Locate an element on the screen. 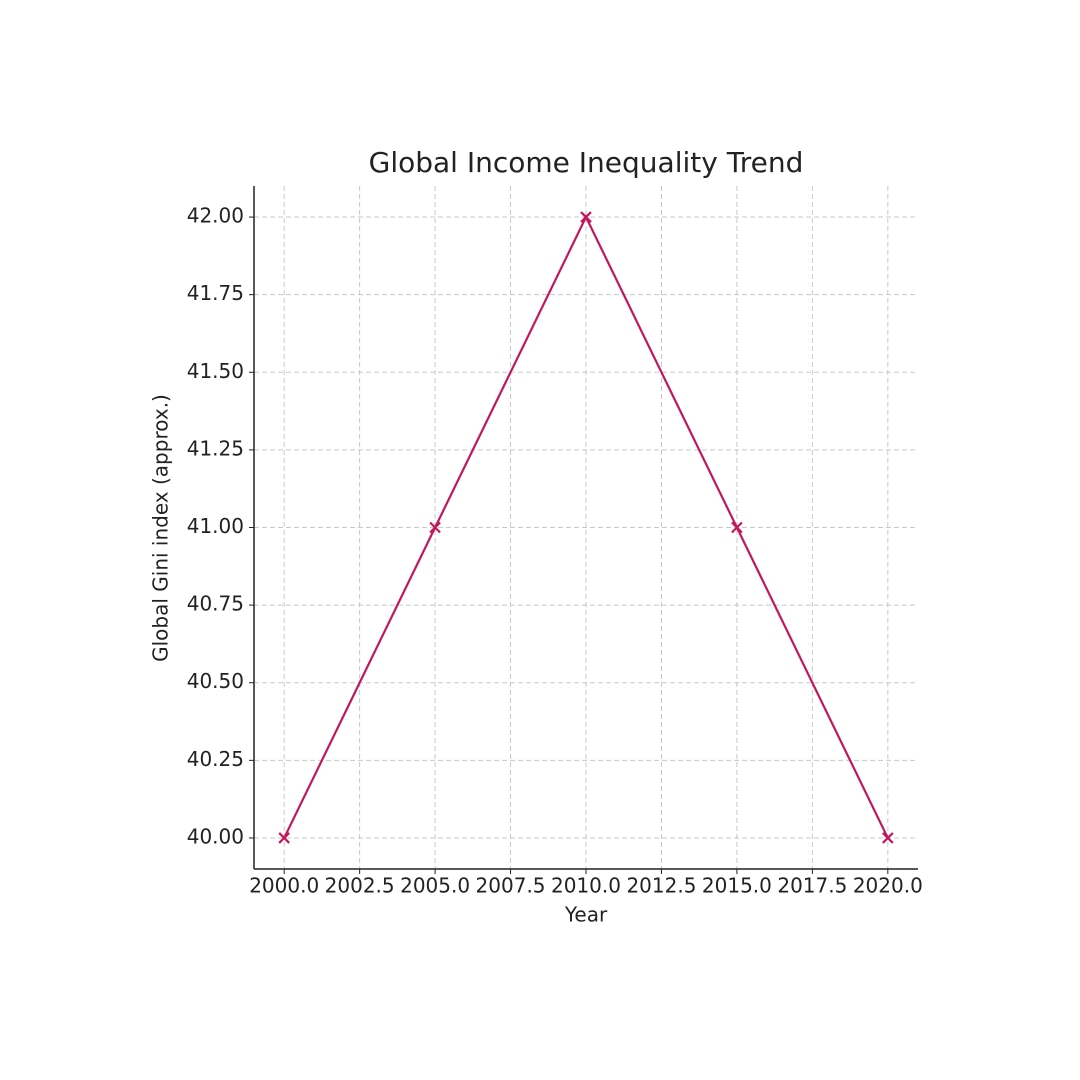  x-tick-label: 2020.0 is located at coordinates (888, 886).